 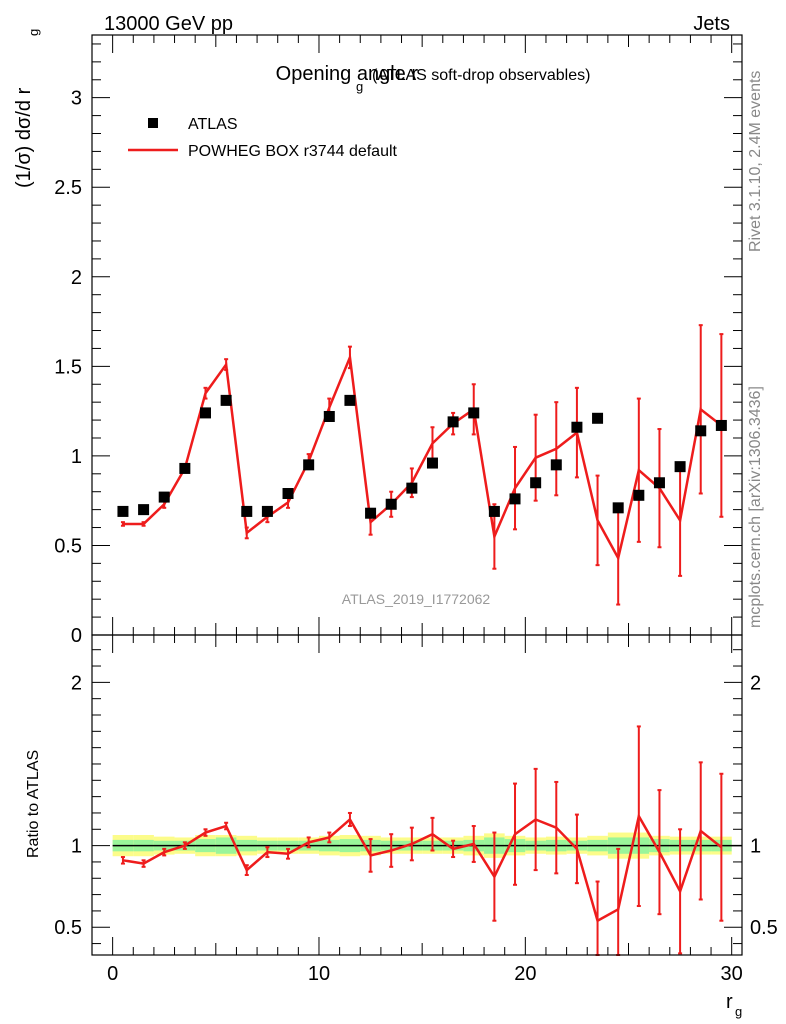 I want to click on y-tick-label-right: 1, so click(x=755, y=847).